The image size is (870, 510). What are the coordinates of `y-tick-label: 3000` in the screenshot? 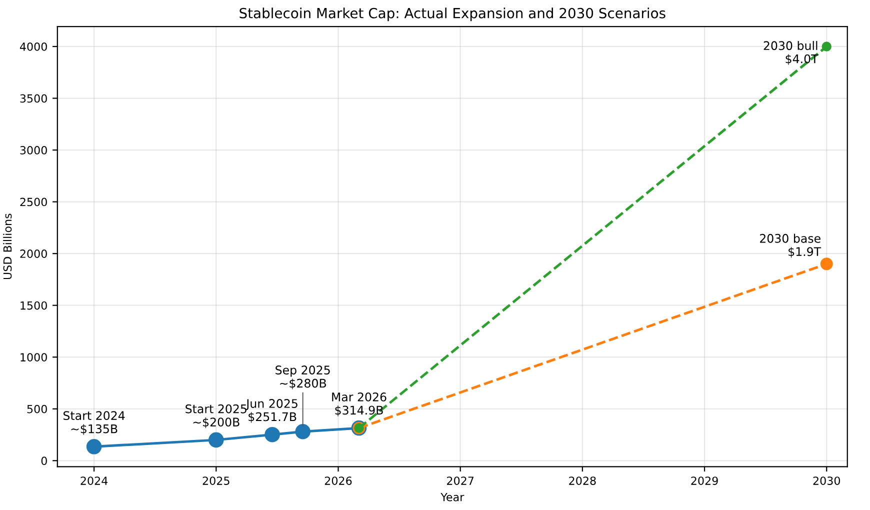 It's located at (33, 150).